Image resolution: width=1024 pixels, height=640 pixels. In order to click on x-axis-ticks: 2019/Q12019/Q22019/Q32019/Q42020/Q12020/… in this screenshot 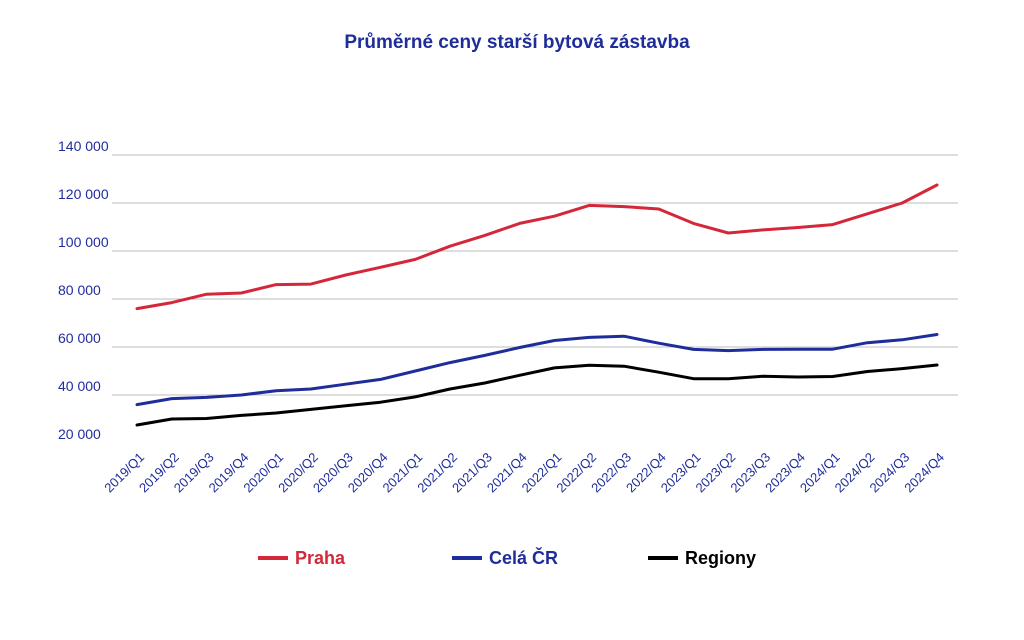, I will do `click(524, 473)`.